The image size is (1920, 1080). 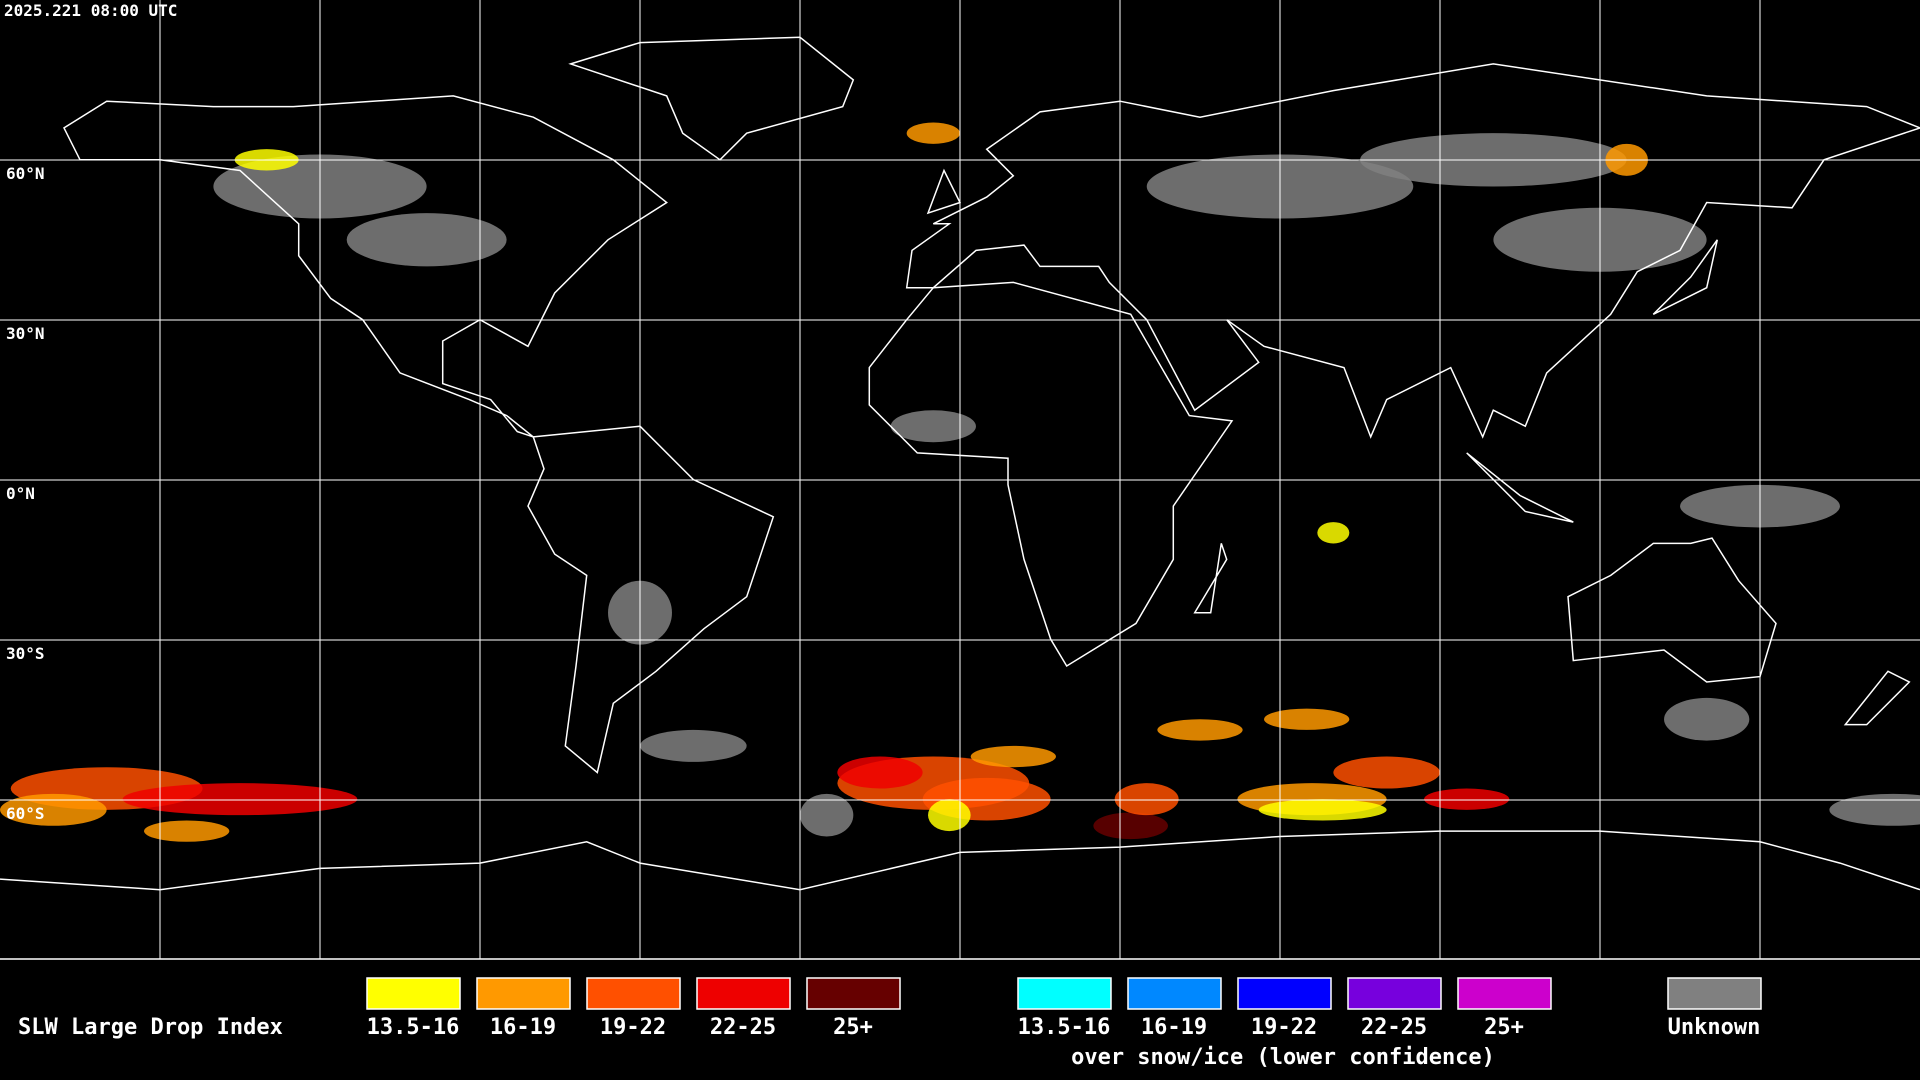 What do you see at coordinates (90, 10) in the screenshot?
I see `timestamp: 2025.221 08:00 UTC` at bounding box center [90, 10].